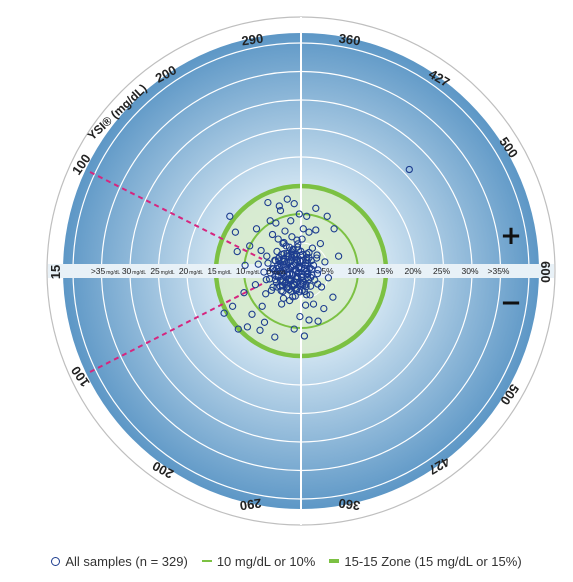  What do you see at coordinates (433, 561) in the screenshot?
I see `legend-label-fifteen-zone: 15-15 Zone (15 mg/dL or 15%)` at bounding box center [433, 561].